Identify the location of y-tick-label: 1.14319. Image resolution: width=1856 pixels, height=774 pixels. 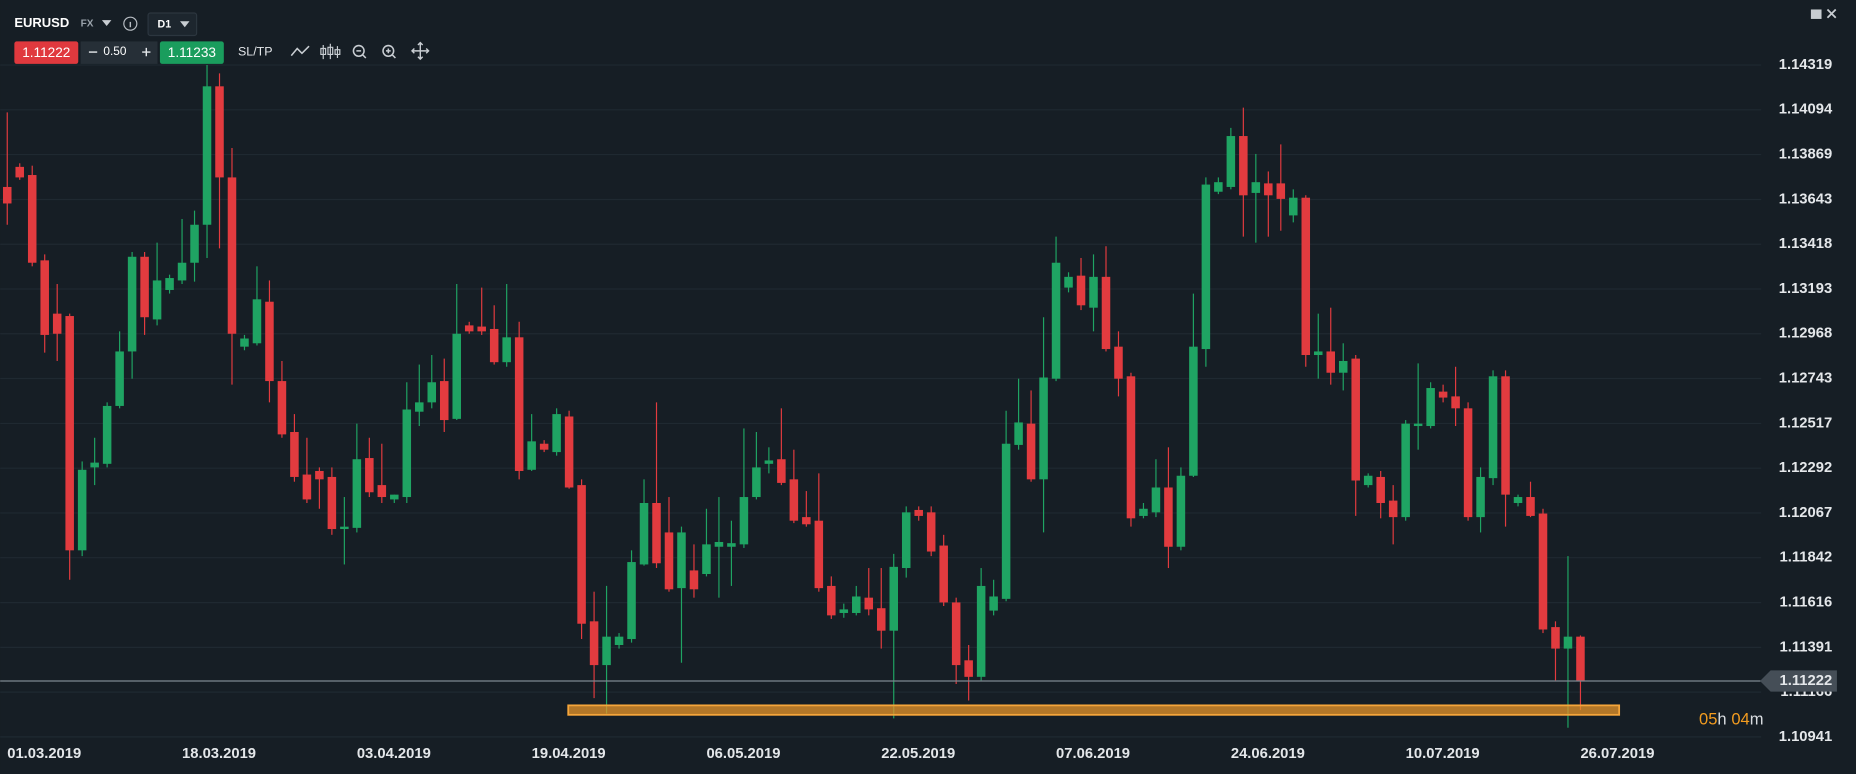
(1805, 65).